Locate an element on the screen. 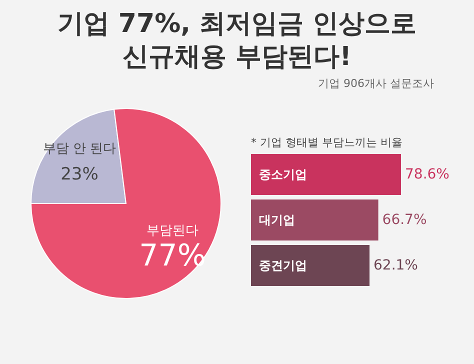  y-tick-label: 대기업 is located at coordinates (277, 220).